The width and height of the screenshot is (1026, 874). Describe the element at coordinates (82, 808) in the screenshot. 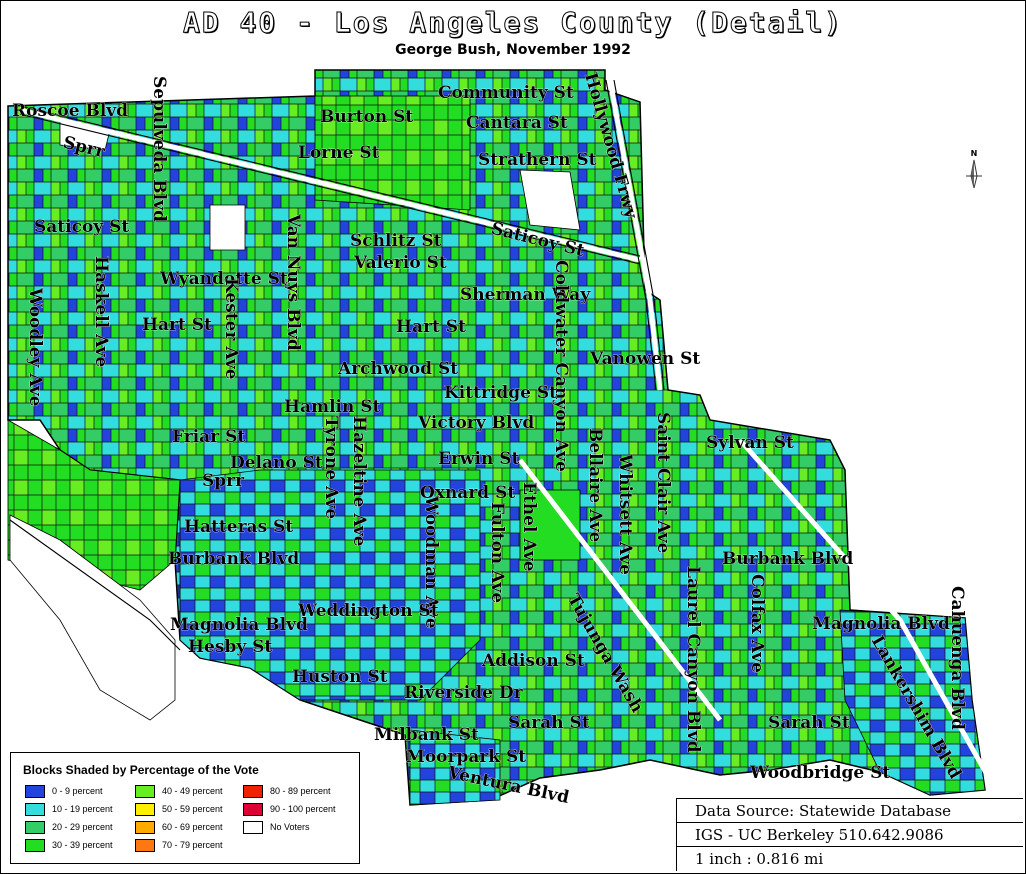

I see `legend-label: 10 - 19 percent` at that location.